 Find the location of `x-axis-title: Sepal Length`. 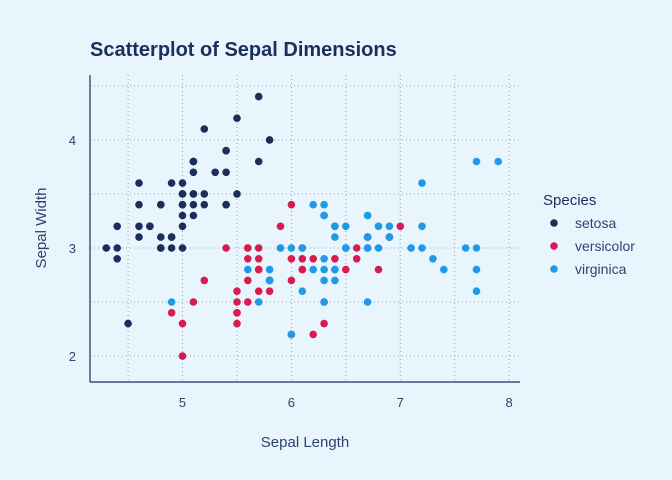

x-axis-title: Sepal Length is located at coordinates (305, 442).